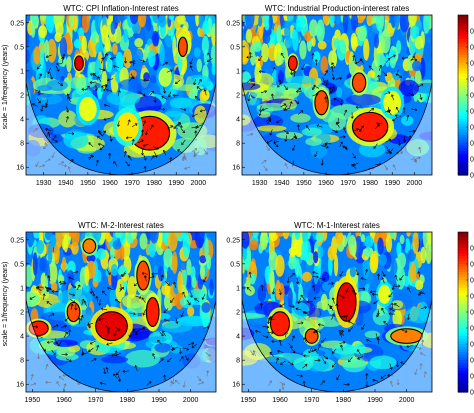  I want to click on panel-title: WTC: M-2-Interest rates, so click(121, 225).